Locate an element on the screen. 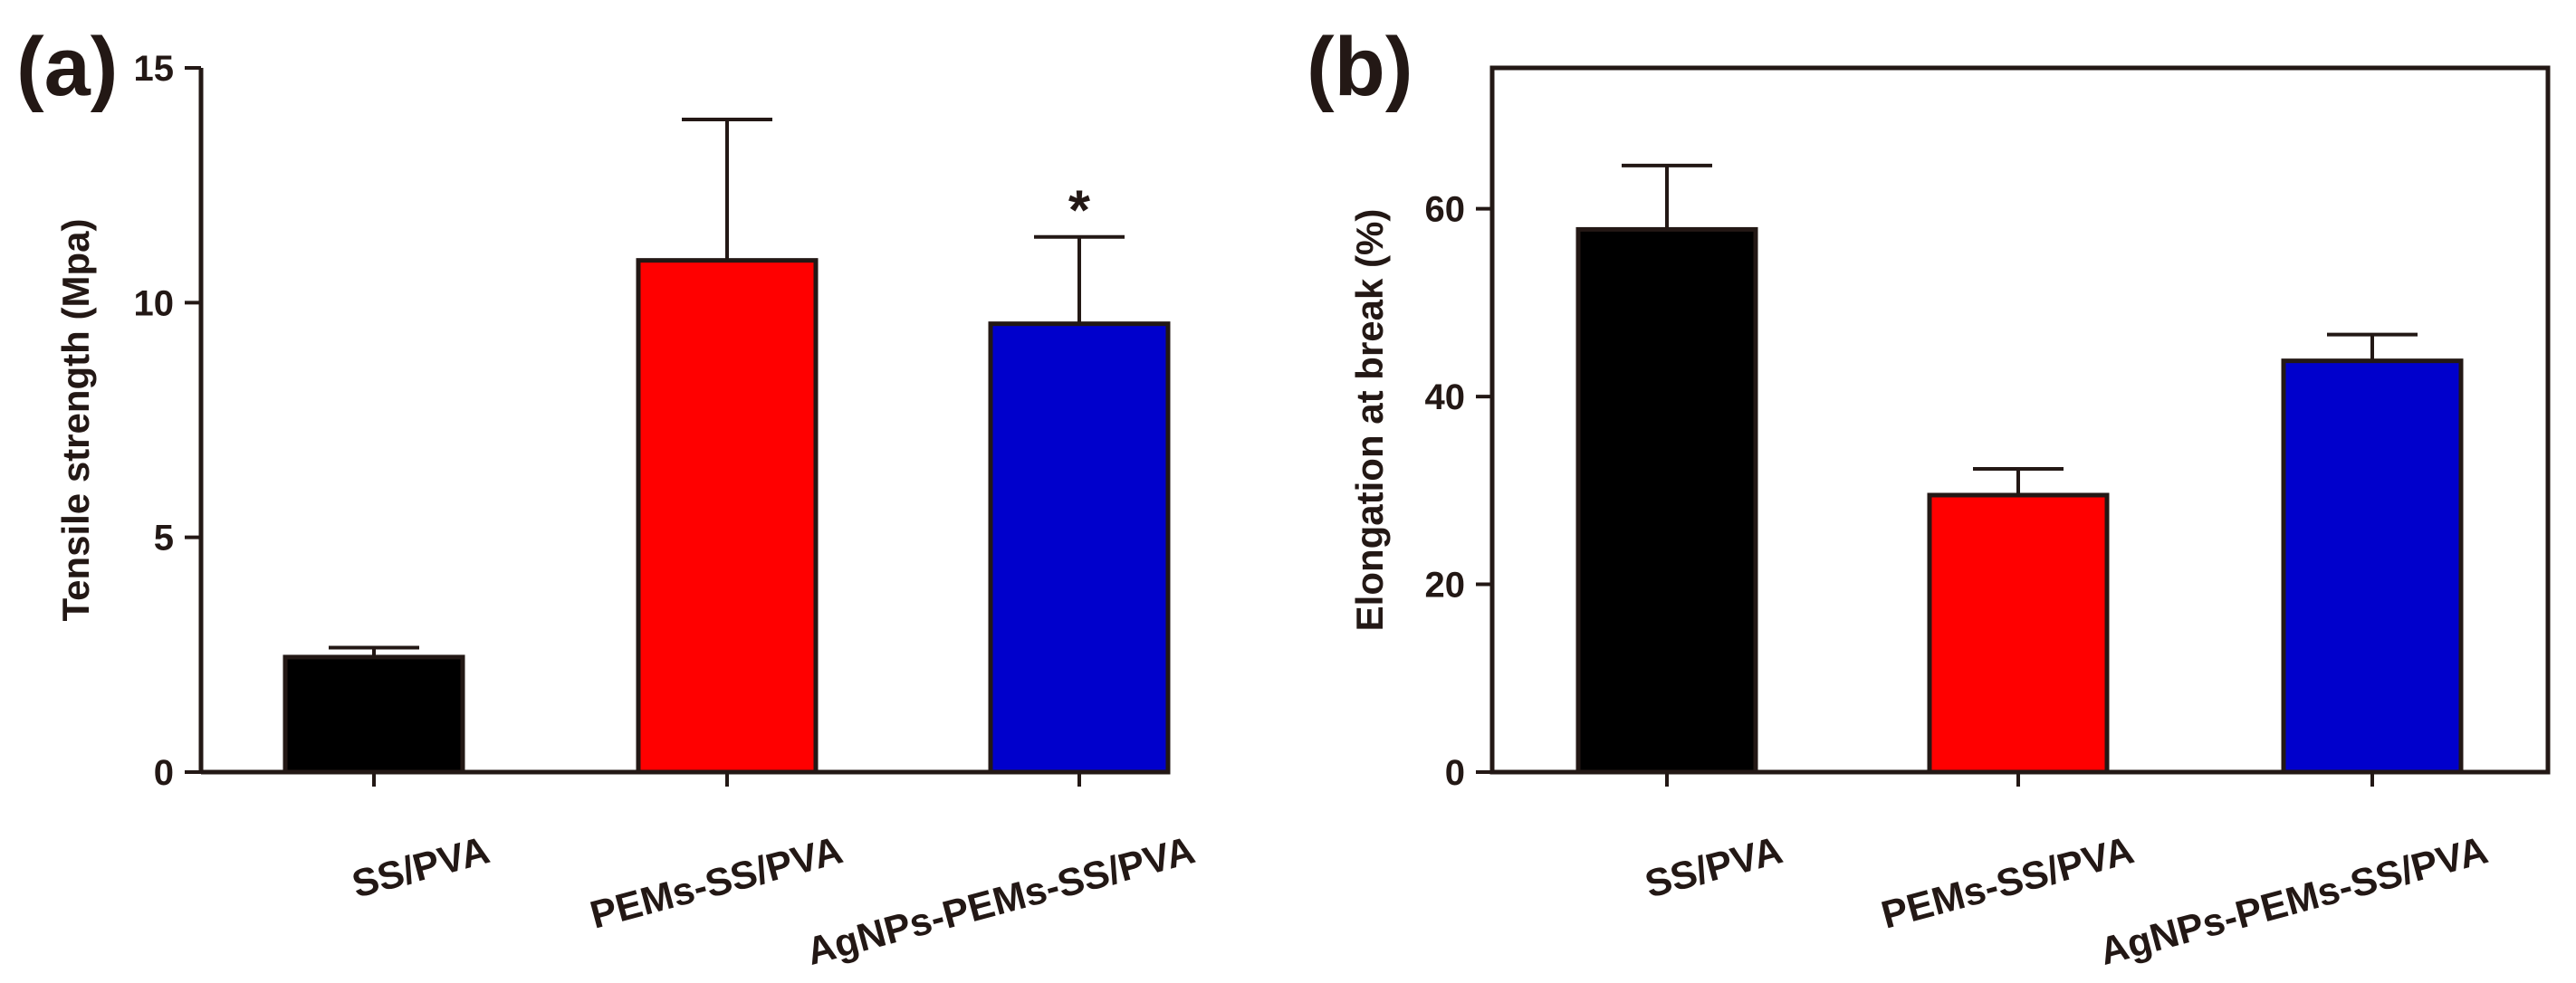  y-tick-label-b-1: 20 is located at coordinates (1445, 586).